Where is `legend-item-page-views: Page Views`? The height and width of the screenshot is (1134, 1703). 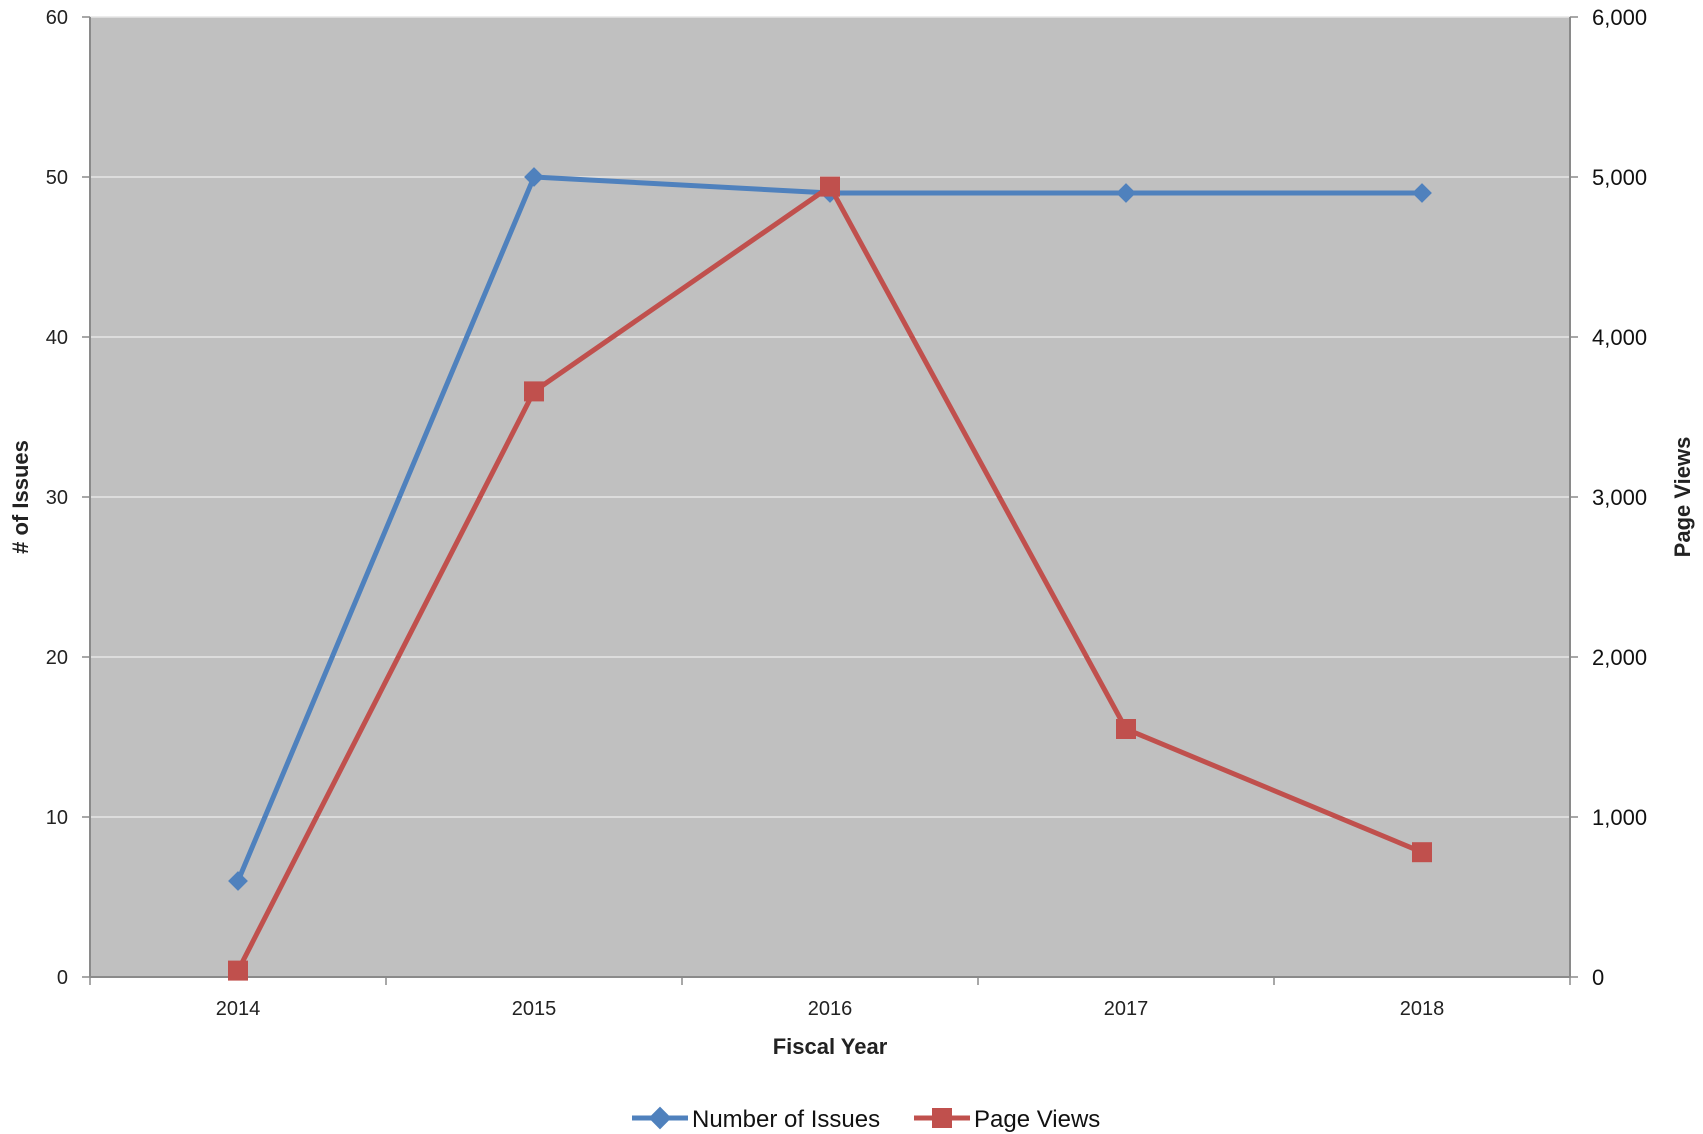 legend-item-page-views: Page Views is located at coordinates (1007, 1119).